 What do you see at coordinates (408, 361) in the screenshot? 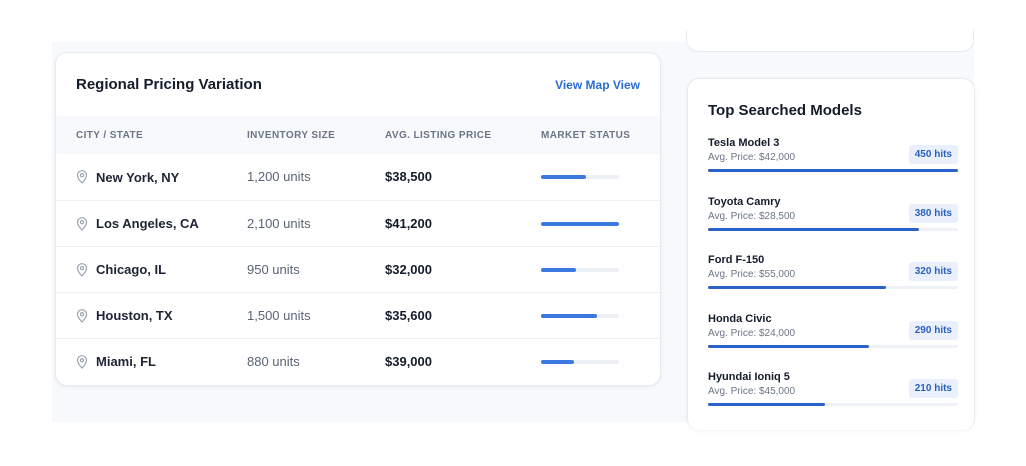
I see `avg-listing-price: $39,000` at bounding box center [408, 361].